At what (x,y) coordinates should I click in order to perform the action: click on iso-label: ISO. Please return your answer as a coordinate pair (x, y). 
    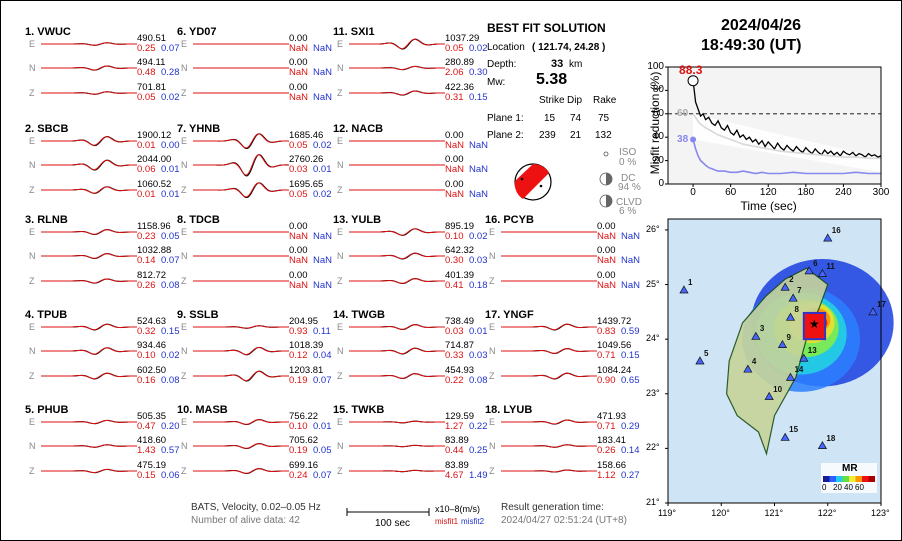
    Looking at the image, I should click on (628, 152).